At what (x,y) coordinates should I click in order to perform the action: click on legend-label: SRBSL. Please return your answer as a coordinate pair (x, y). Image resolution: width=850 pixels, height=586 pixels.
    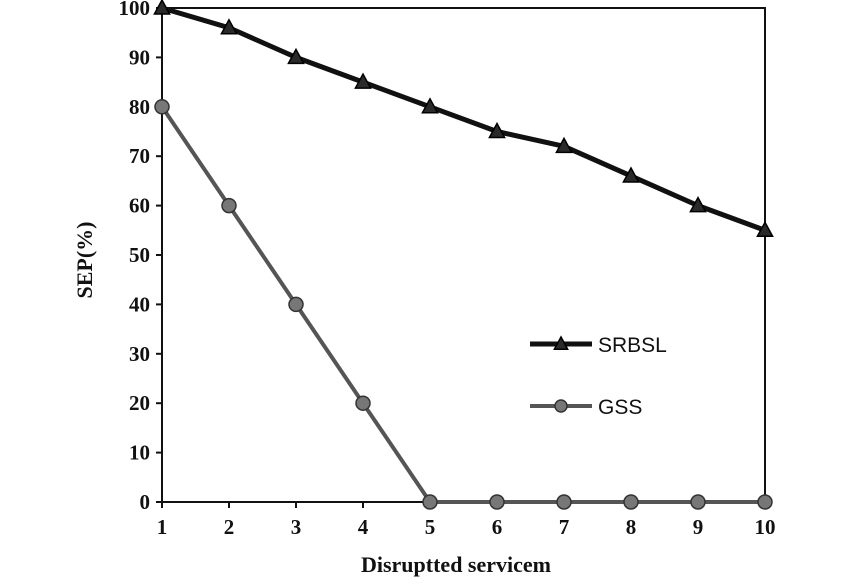
    Looking at the image, I should click on (632, 345).